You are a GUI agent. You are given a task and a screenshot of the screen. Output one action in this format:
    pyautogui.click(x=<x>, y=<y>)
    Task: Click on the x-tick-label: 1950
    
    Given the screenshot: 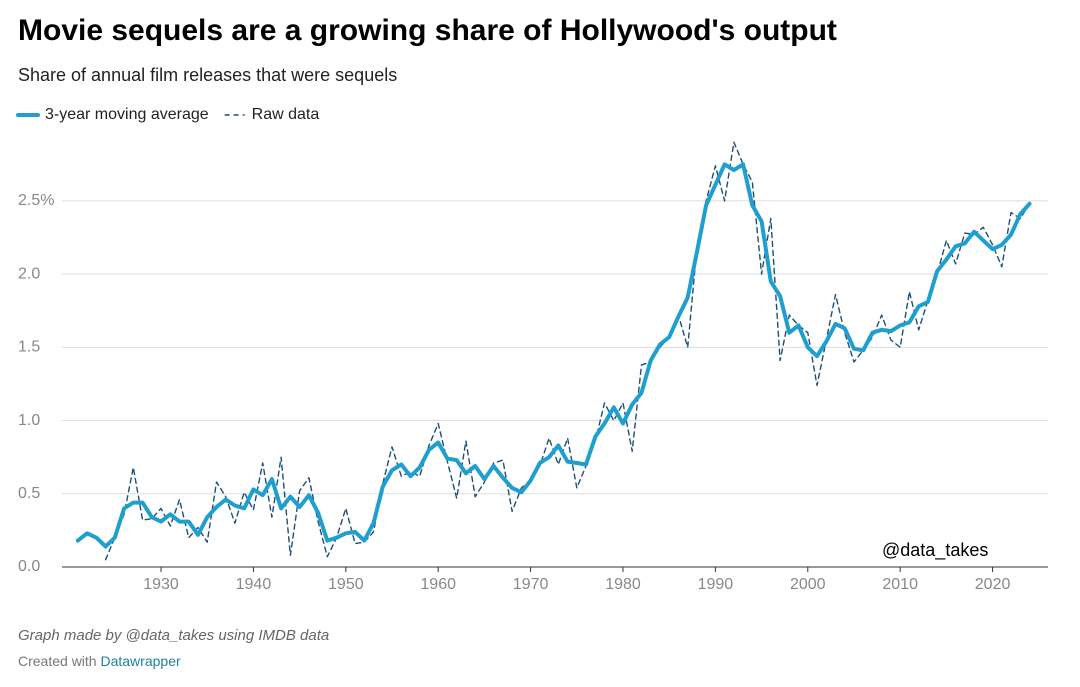 What is the action you would take?
    pyautogui.click(x=346, y=584)
    